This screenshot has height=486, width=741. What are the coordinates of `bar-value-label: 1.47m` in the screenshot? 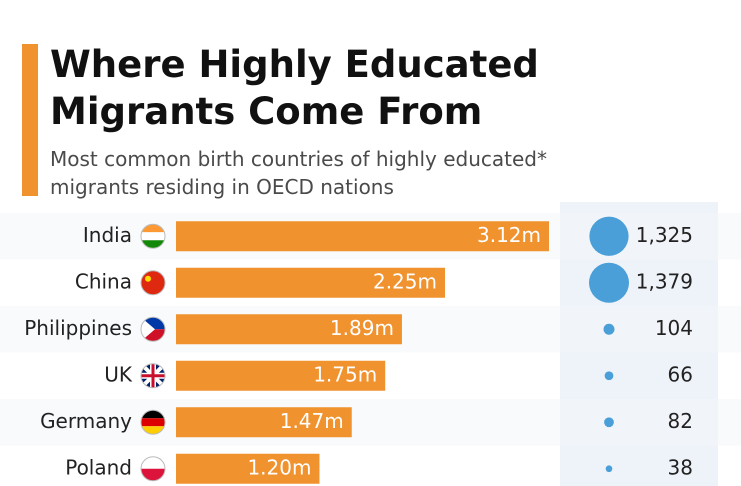 It's located at (312, 421).